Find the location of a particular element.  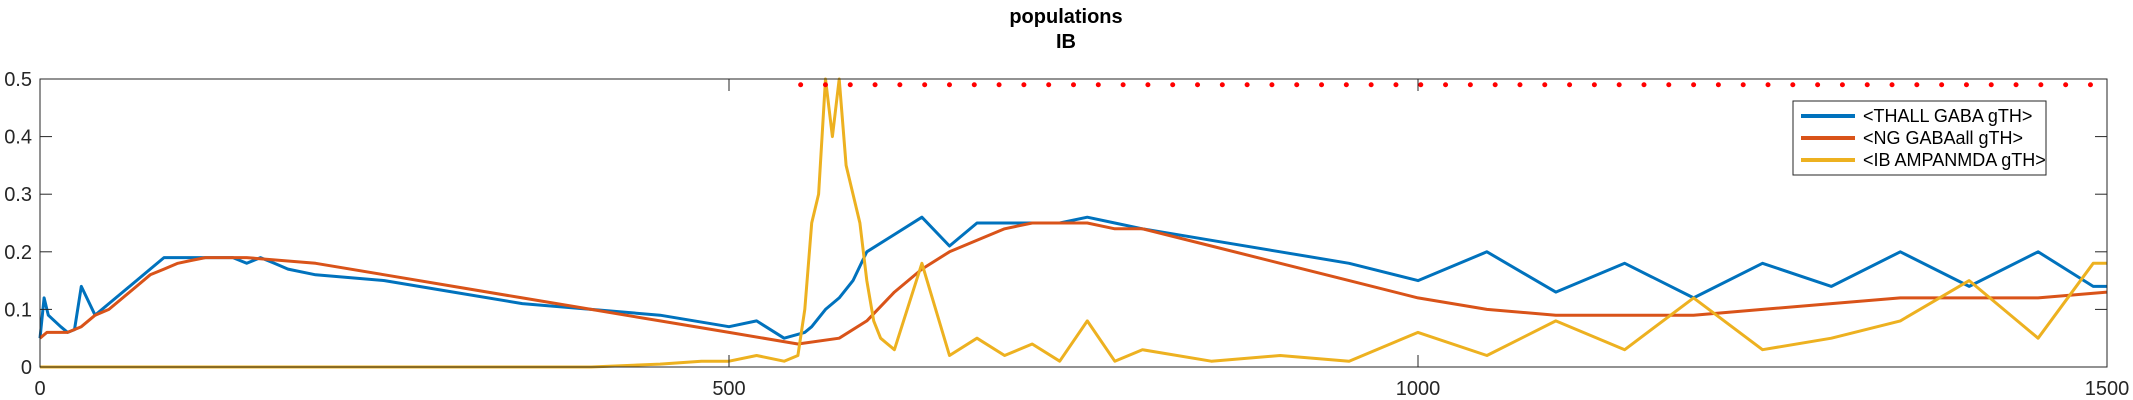

event-markers is located at coordinates (1445, 85).